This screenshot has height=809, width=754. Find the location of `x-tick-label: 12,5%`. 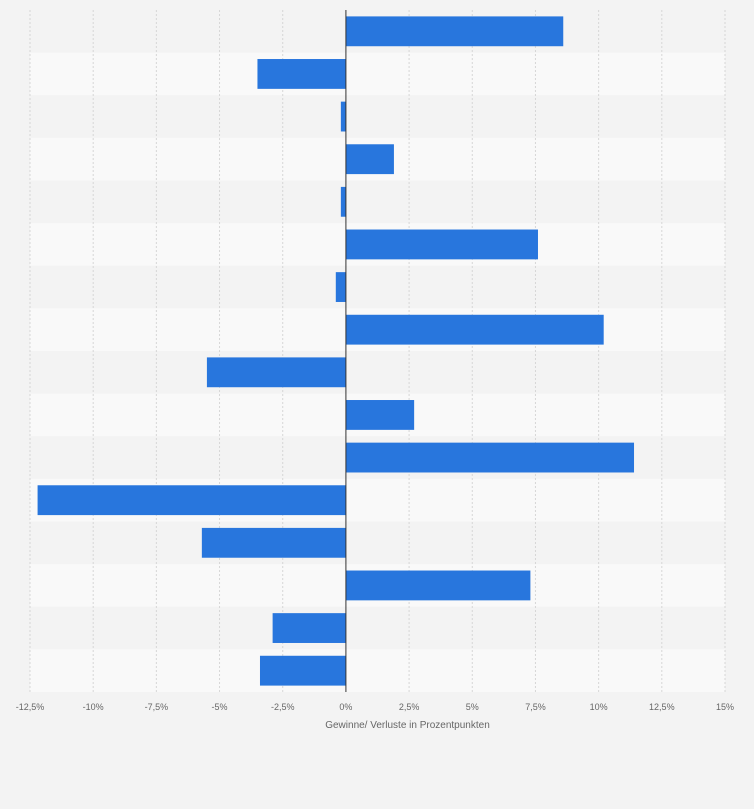

x-tick-label: 12,5% is located at coordinates (662, 707).